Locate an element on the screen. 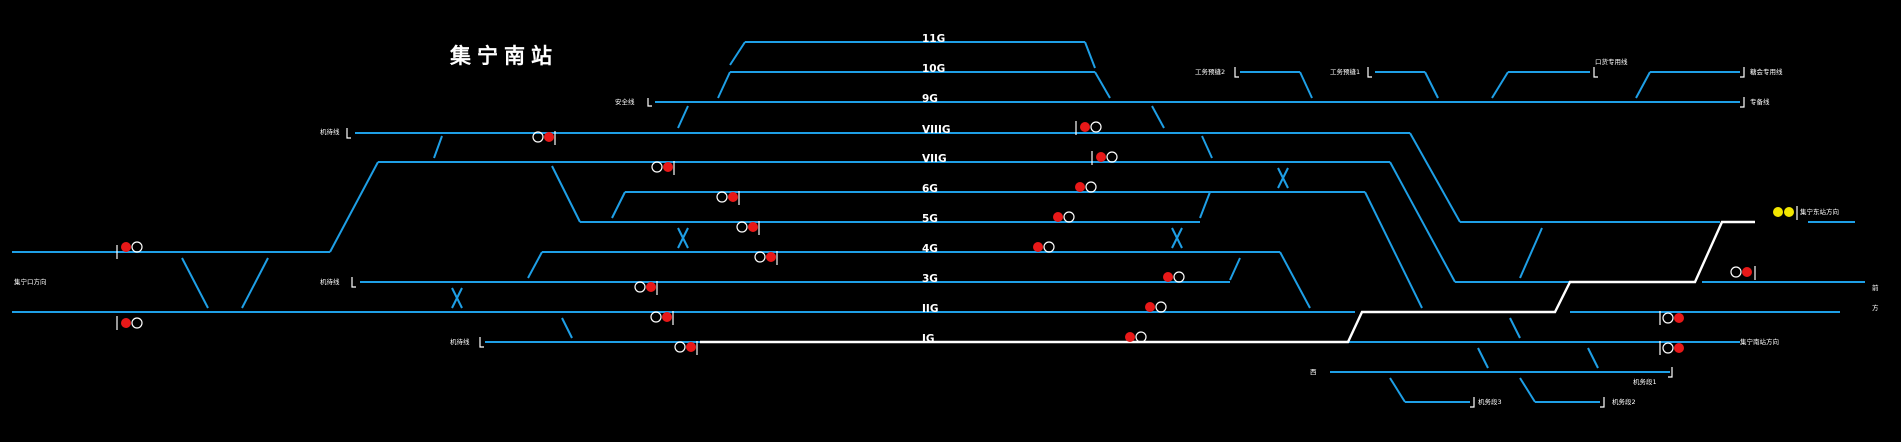 Image resolution: width=1901 pixels, height=442 pixels. label-right-mid-a: 前 is located at coordinates (1875, 287).